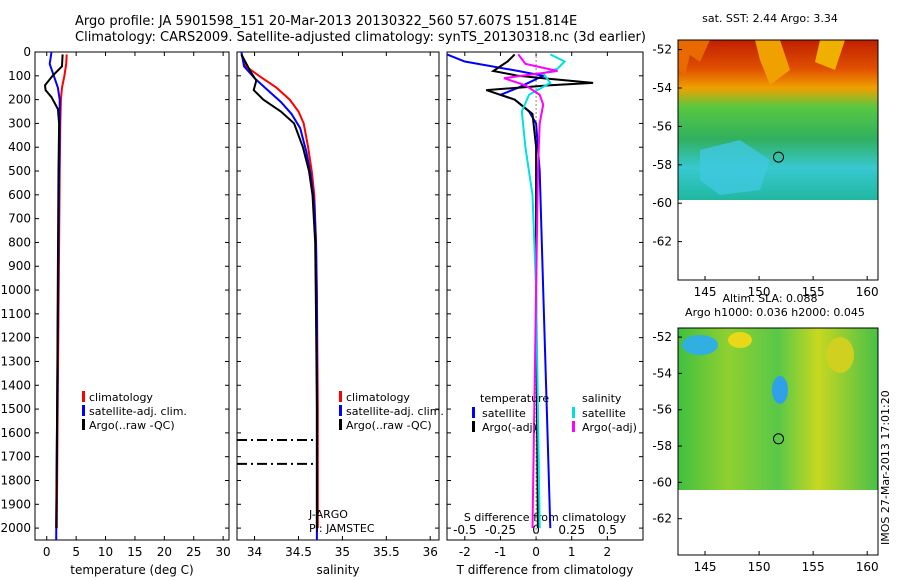 This screenshot has height=580, width=900. What do you see at coordinates (735, 167) in the screenshot?
I see `sst-cold-patch` at bounding box center [735, 167].